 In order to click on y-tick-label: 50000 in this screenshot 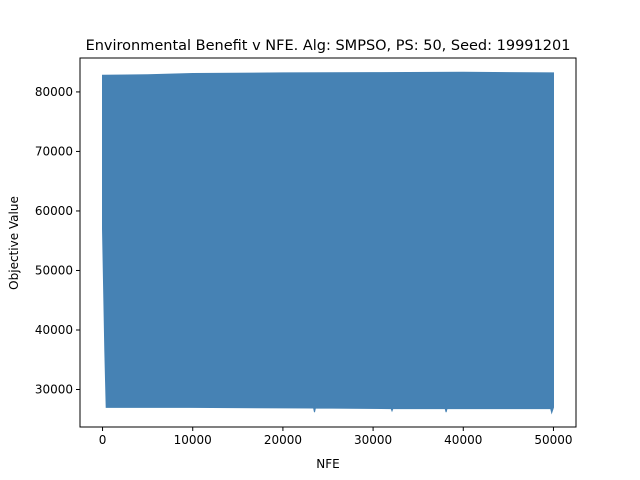, I will do `click(54, 270)`.